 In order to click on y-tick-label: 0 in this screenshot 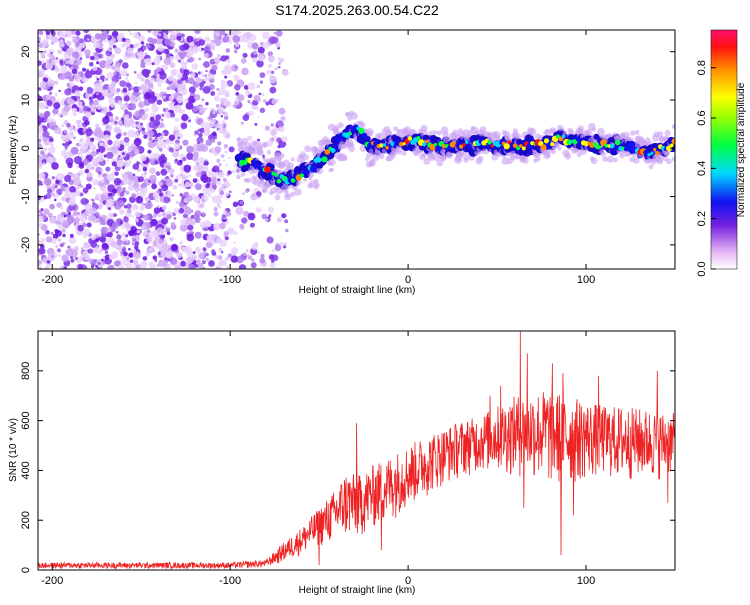, I will do `click(26, 148)`.